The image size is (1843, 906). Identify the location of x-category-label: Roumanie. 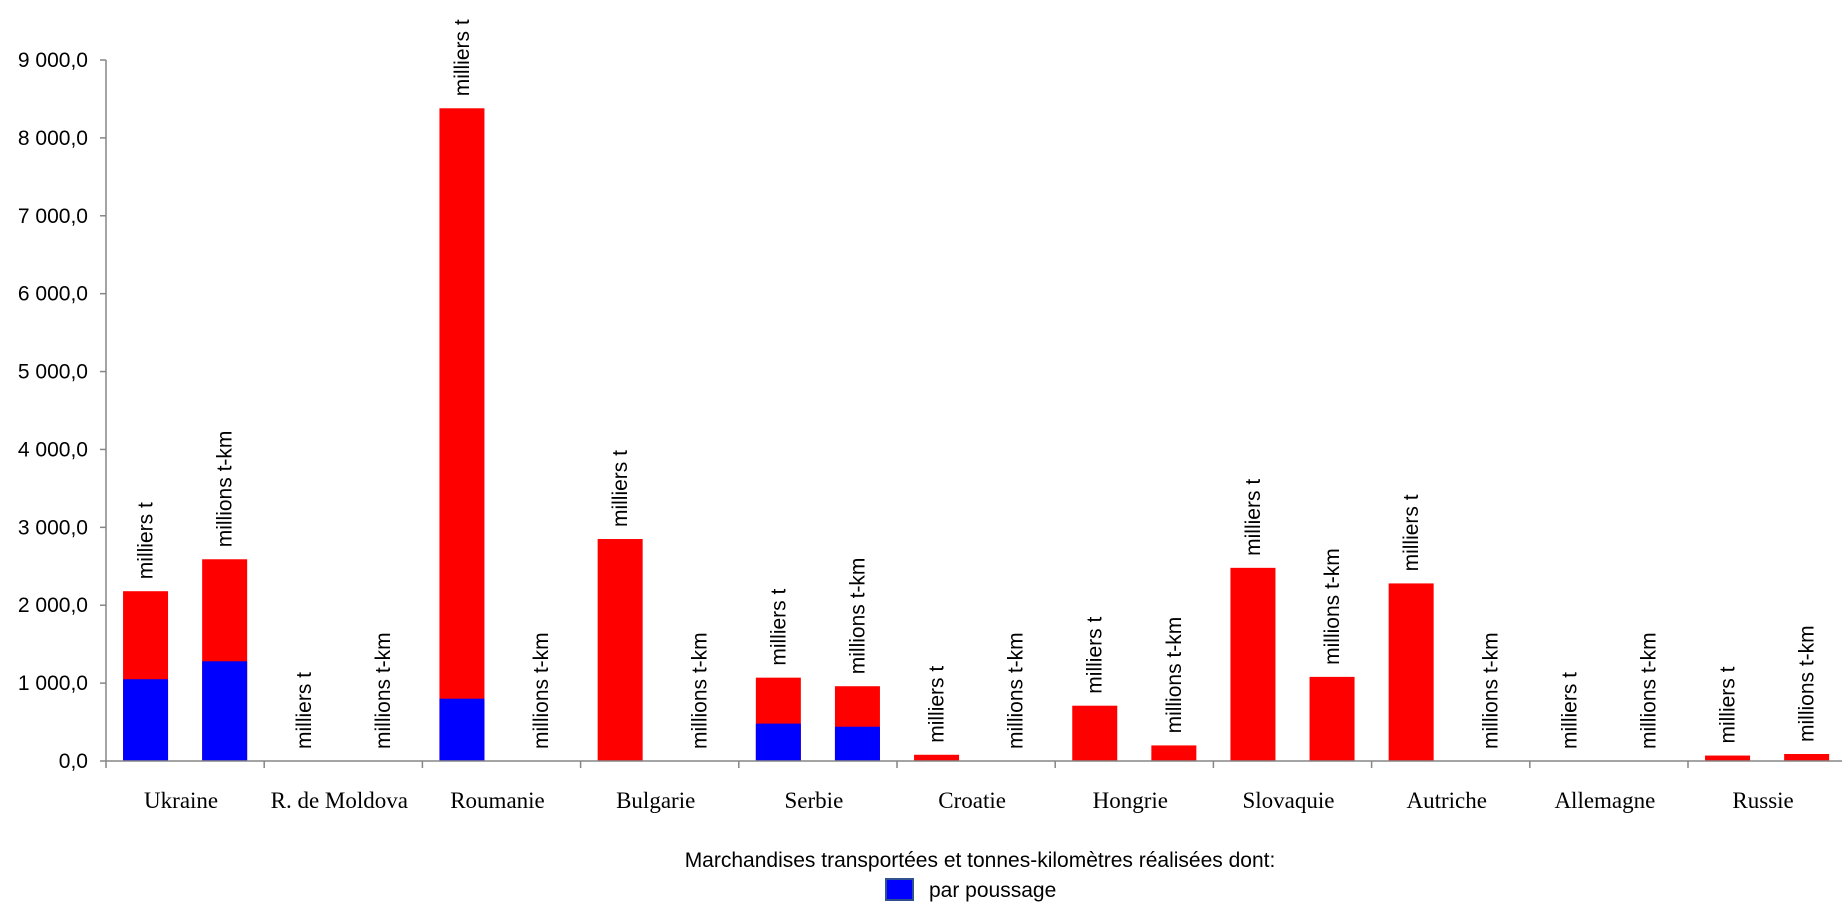
(497, 800).